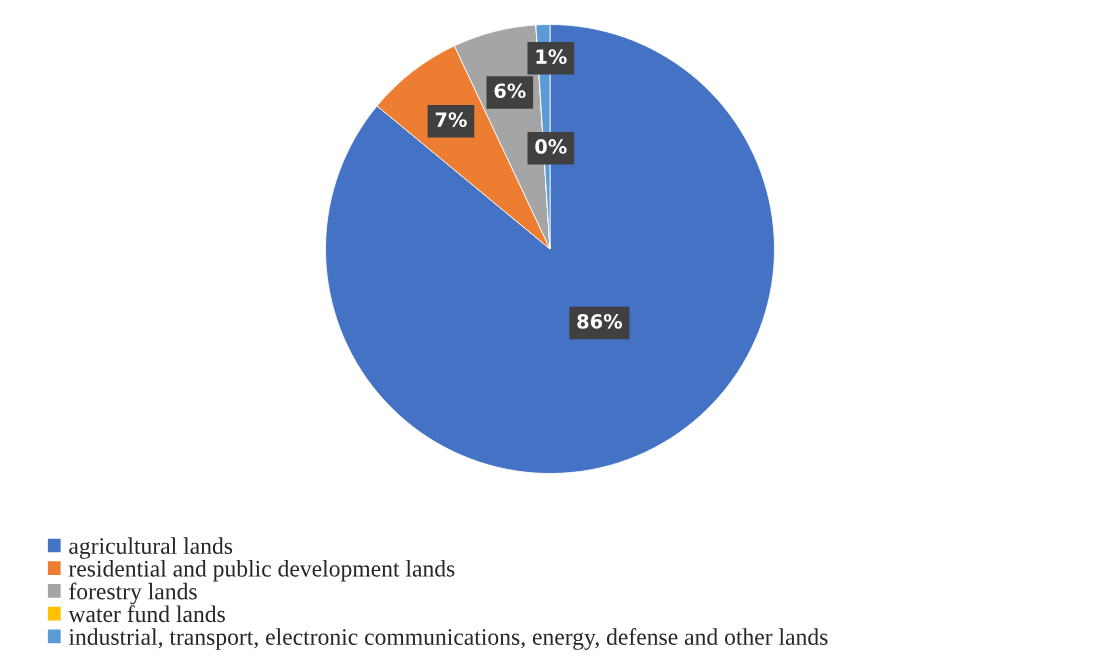 This screenshot has height=664, width=1100. I want to click on data-label: 1%, so click(551, 56).